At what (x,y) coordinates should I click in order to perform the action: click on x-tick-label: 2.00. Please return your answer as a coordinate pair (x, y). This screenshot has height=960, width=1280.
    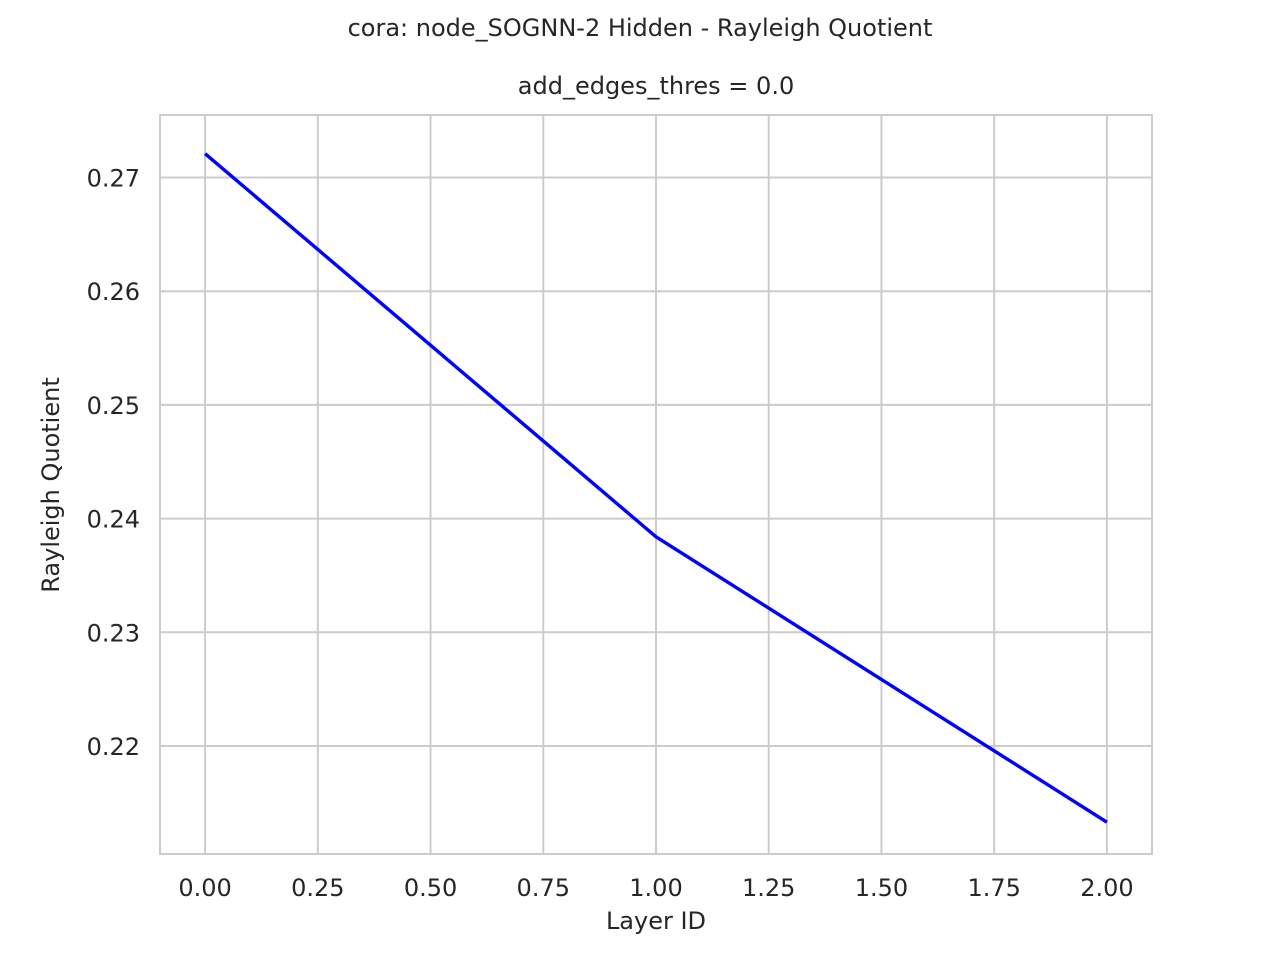
    Looking at the image, I should click on (1106, 888).